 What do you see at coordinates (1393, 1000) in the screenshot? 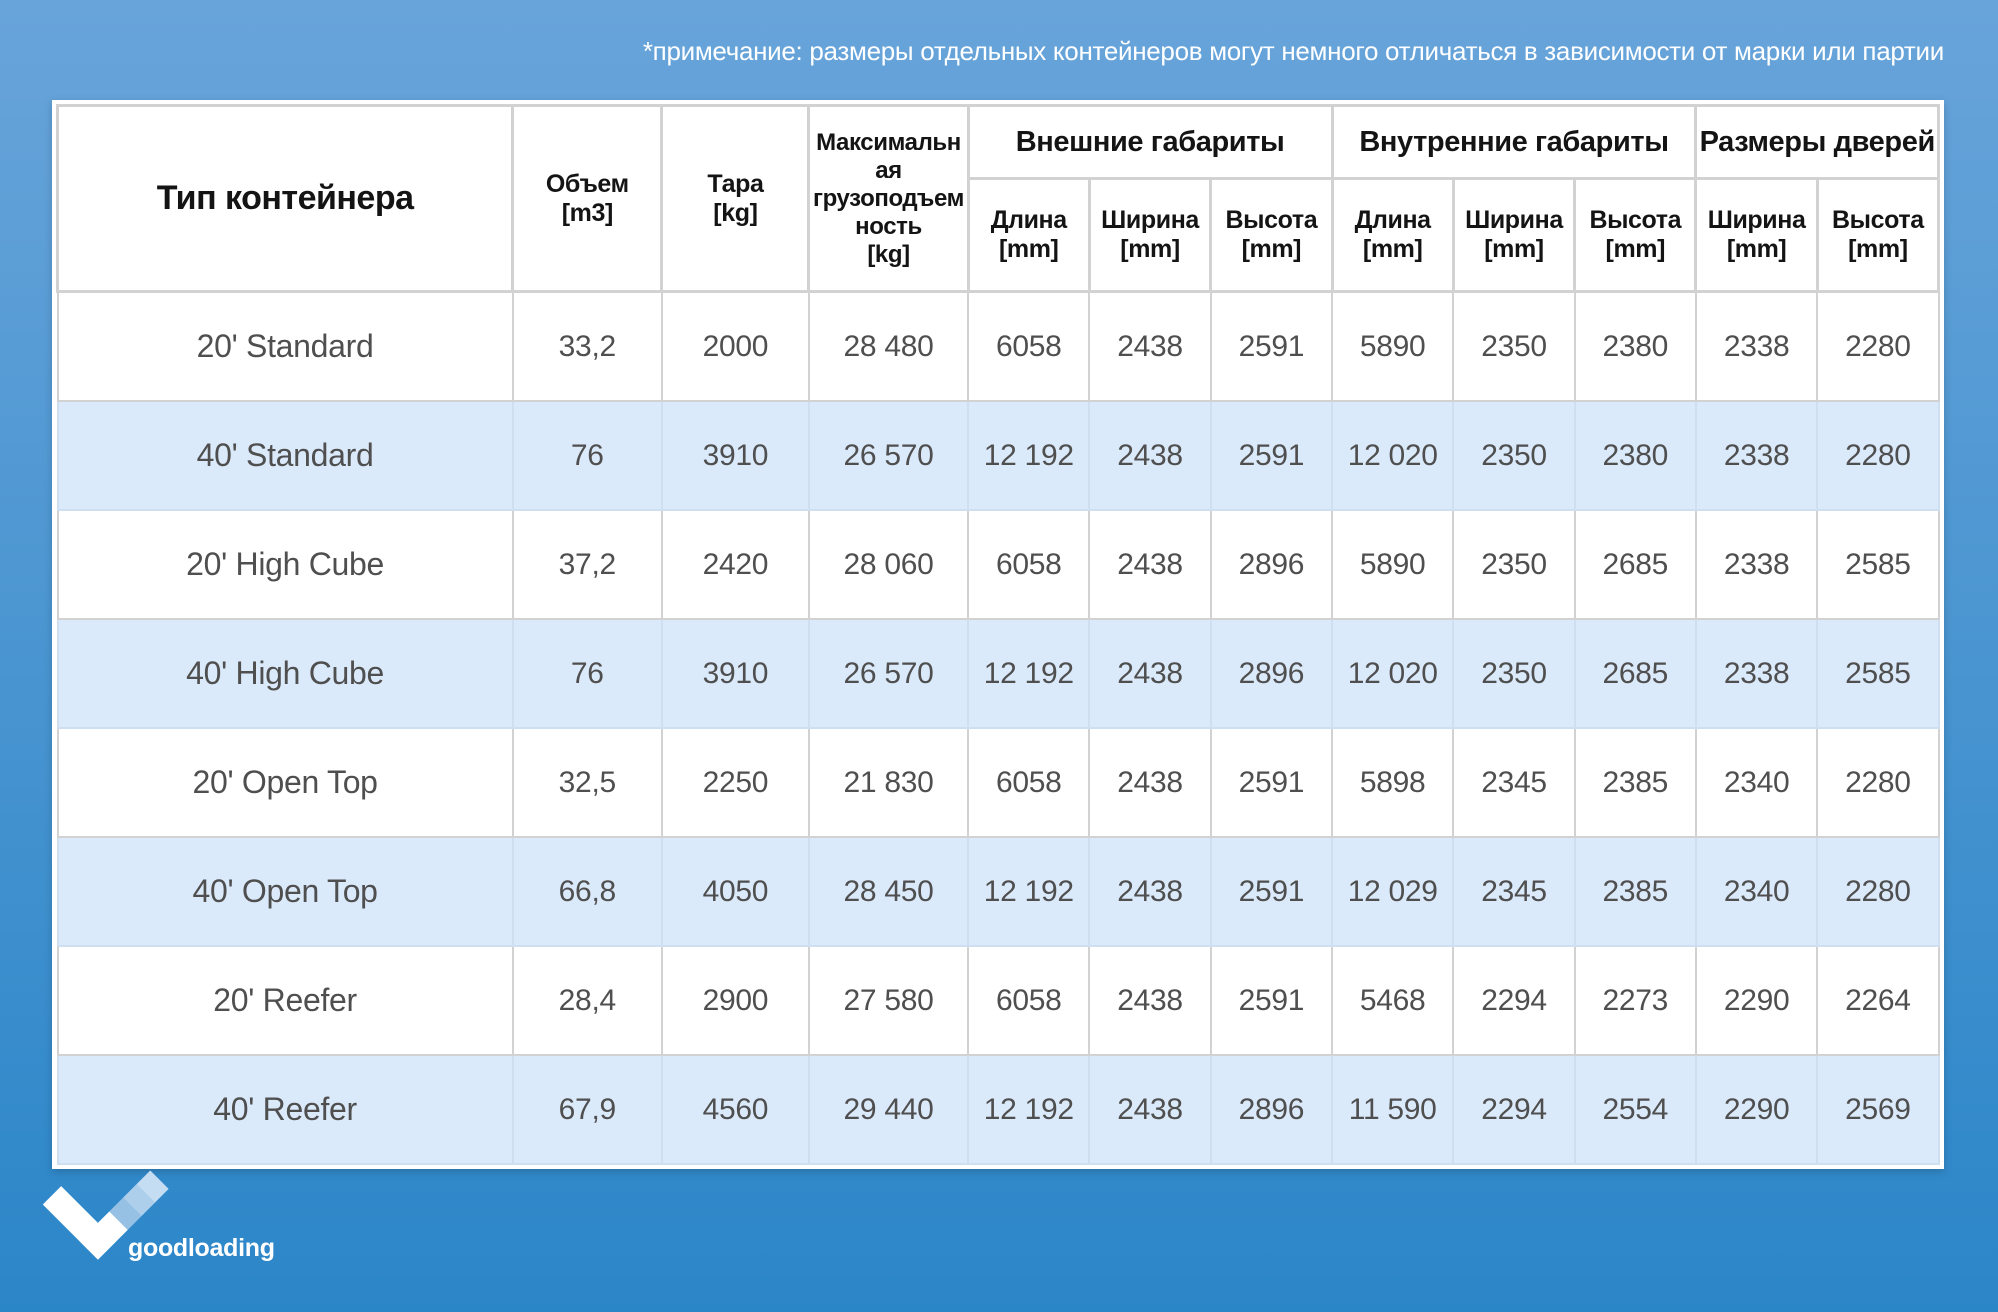
I see `dimension-cell: 5468` at bounding box center [1393, 1000].